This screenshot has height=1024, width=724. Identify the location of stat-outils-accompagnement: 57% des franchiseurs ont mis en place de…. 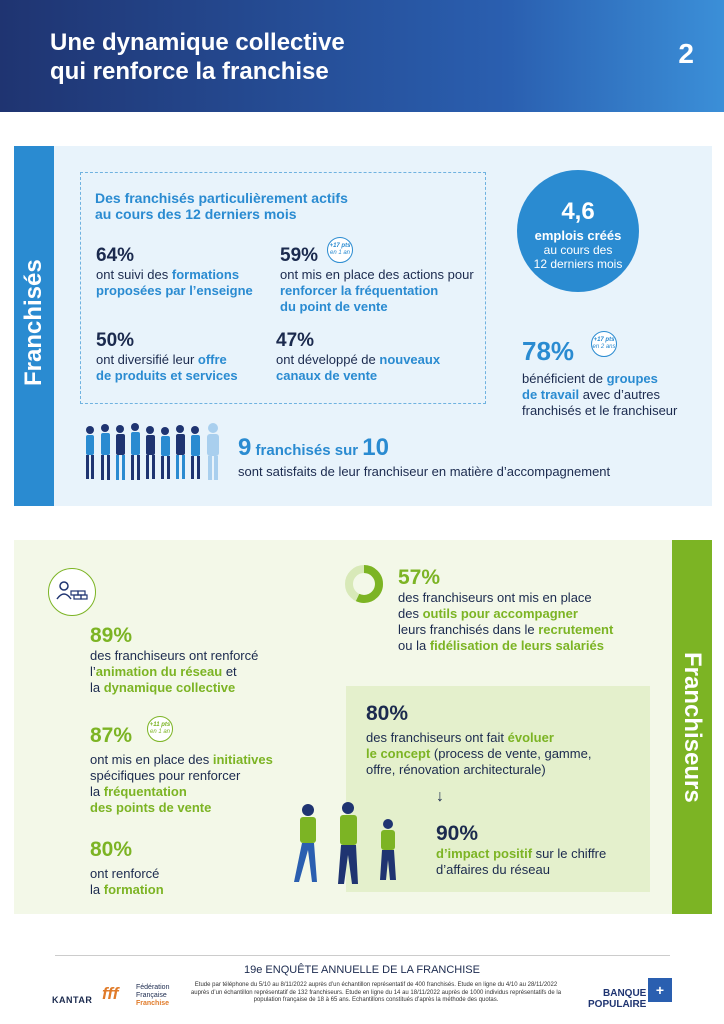
(506, 609).